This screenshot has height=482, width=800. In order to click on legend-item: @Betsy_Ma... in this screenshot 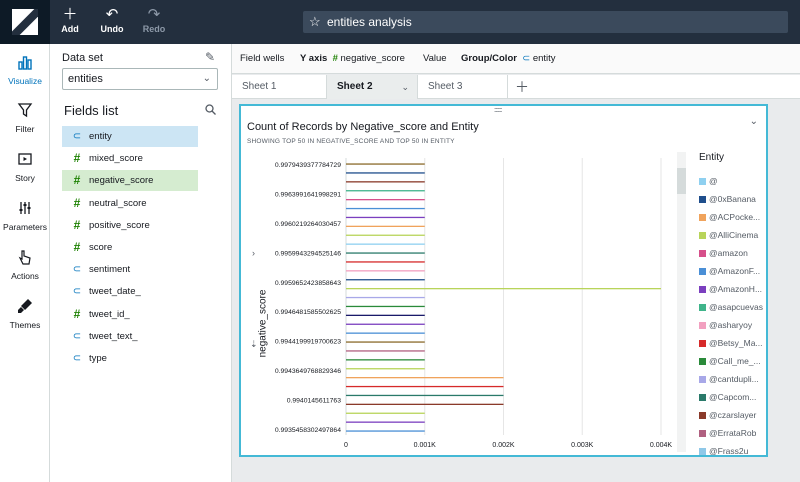, I will do `click(731, 343)`.